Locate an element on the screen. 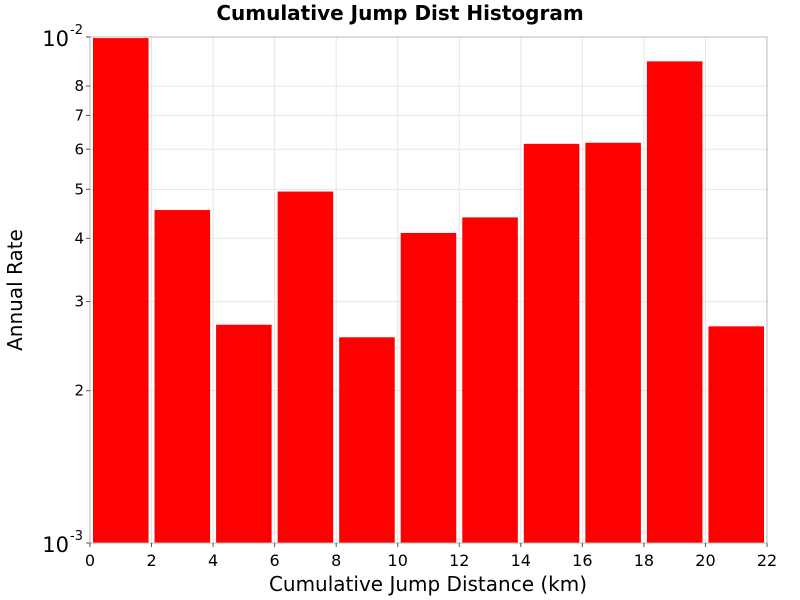 Image resolution: width=800 pixels, height=600 pixels. chart-title: Cumulative Jump Dist Histogram is located at coordinates (399, 13).